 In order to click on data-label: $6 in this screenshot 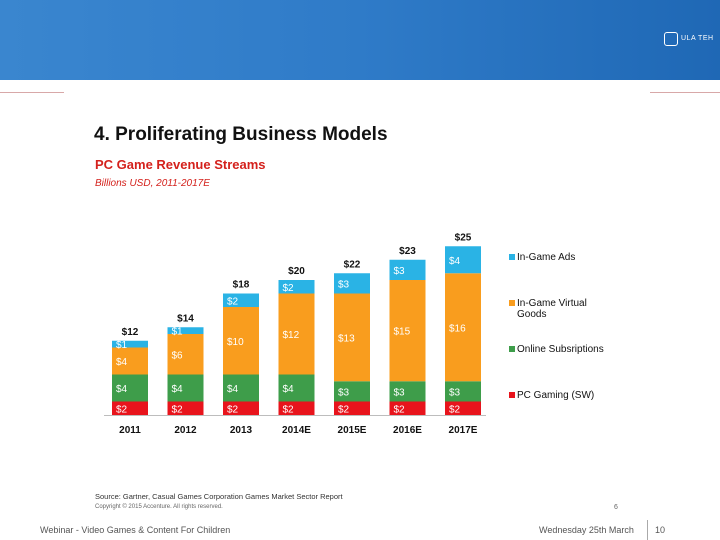, I will do `click(178, 355)`.